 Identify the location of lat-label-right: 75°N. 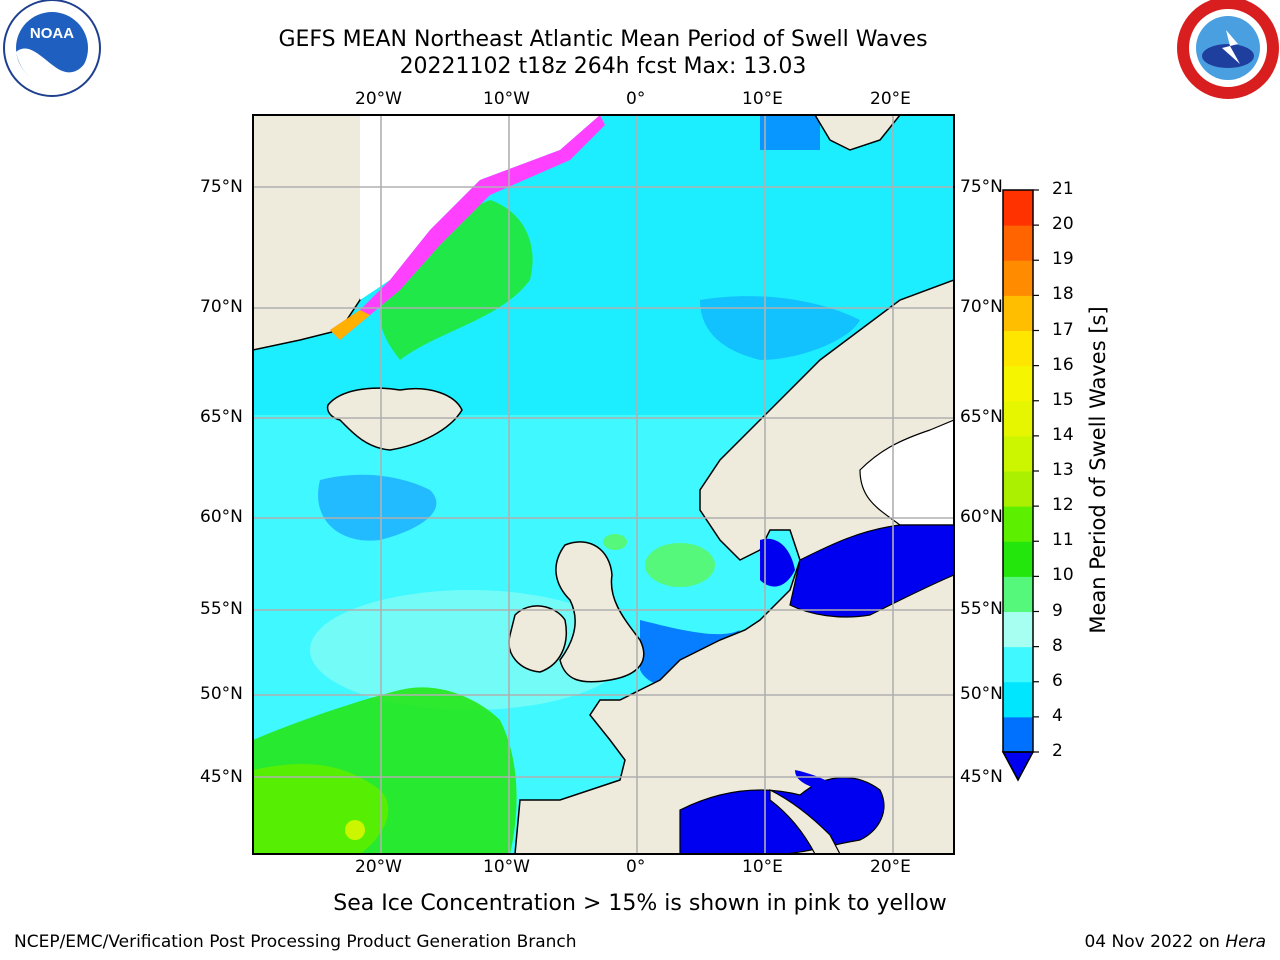
(981, 187).